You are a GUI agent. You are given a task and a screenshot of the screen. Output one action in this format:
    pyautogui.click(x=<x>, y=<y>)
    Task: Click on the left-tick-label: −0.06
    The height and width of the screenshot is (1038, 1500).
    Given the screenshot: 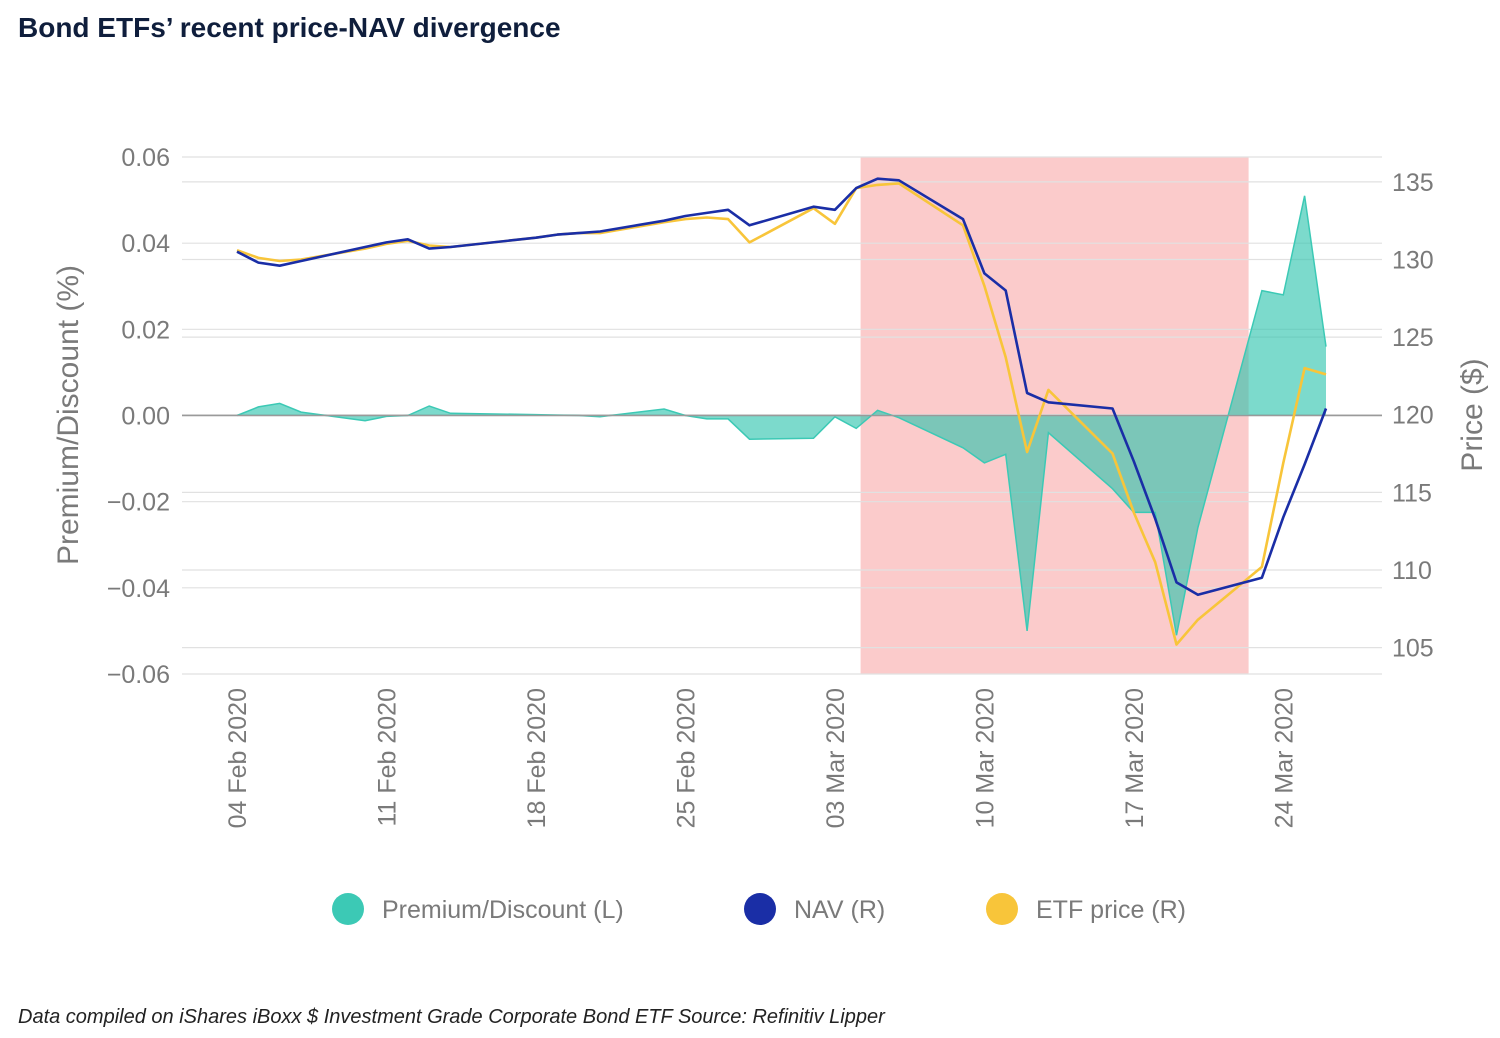 What is the action you would take?
    pyautogui.click(x=138, y=675)
    